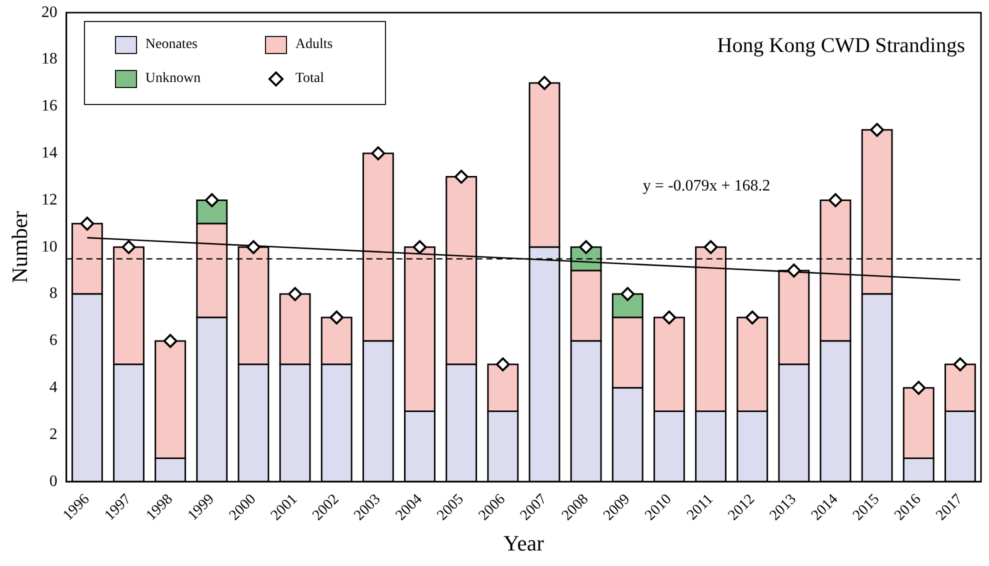 Image resolution: width=989 pixels, height=566 pixels. What do you see at coordinates (201, 507) in the screenshot?
I see `x-tick-label: 1999` at bounding box center [201, 507].